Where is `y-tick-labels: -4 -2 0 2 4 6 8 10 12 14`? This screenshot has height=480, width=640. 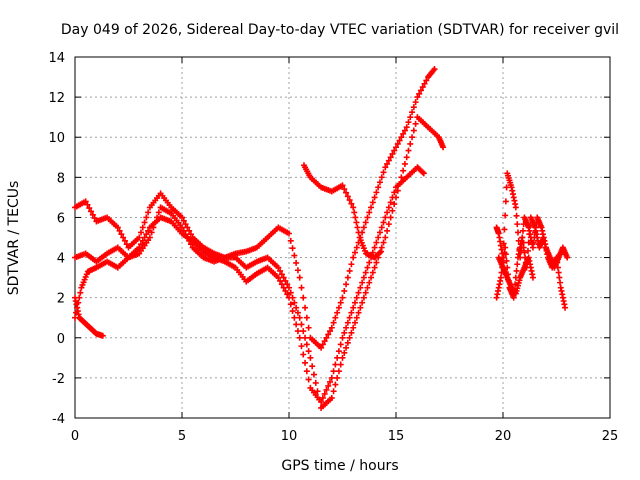 y-tick-labels: -4 -2 0 2 4 6 8 10 12 14 is located at coordinates (56, 239).